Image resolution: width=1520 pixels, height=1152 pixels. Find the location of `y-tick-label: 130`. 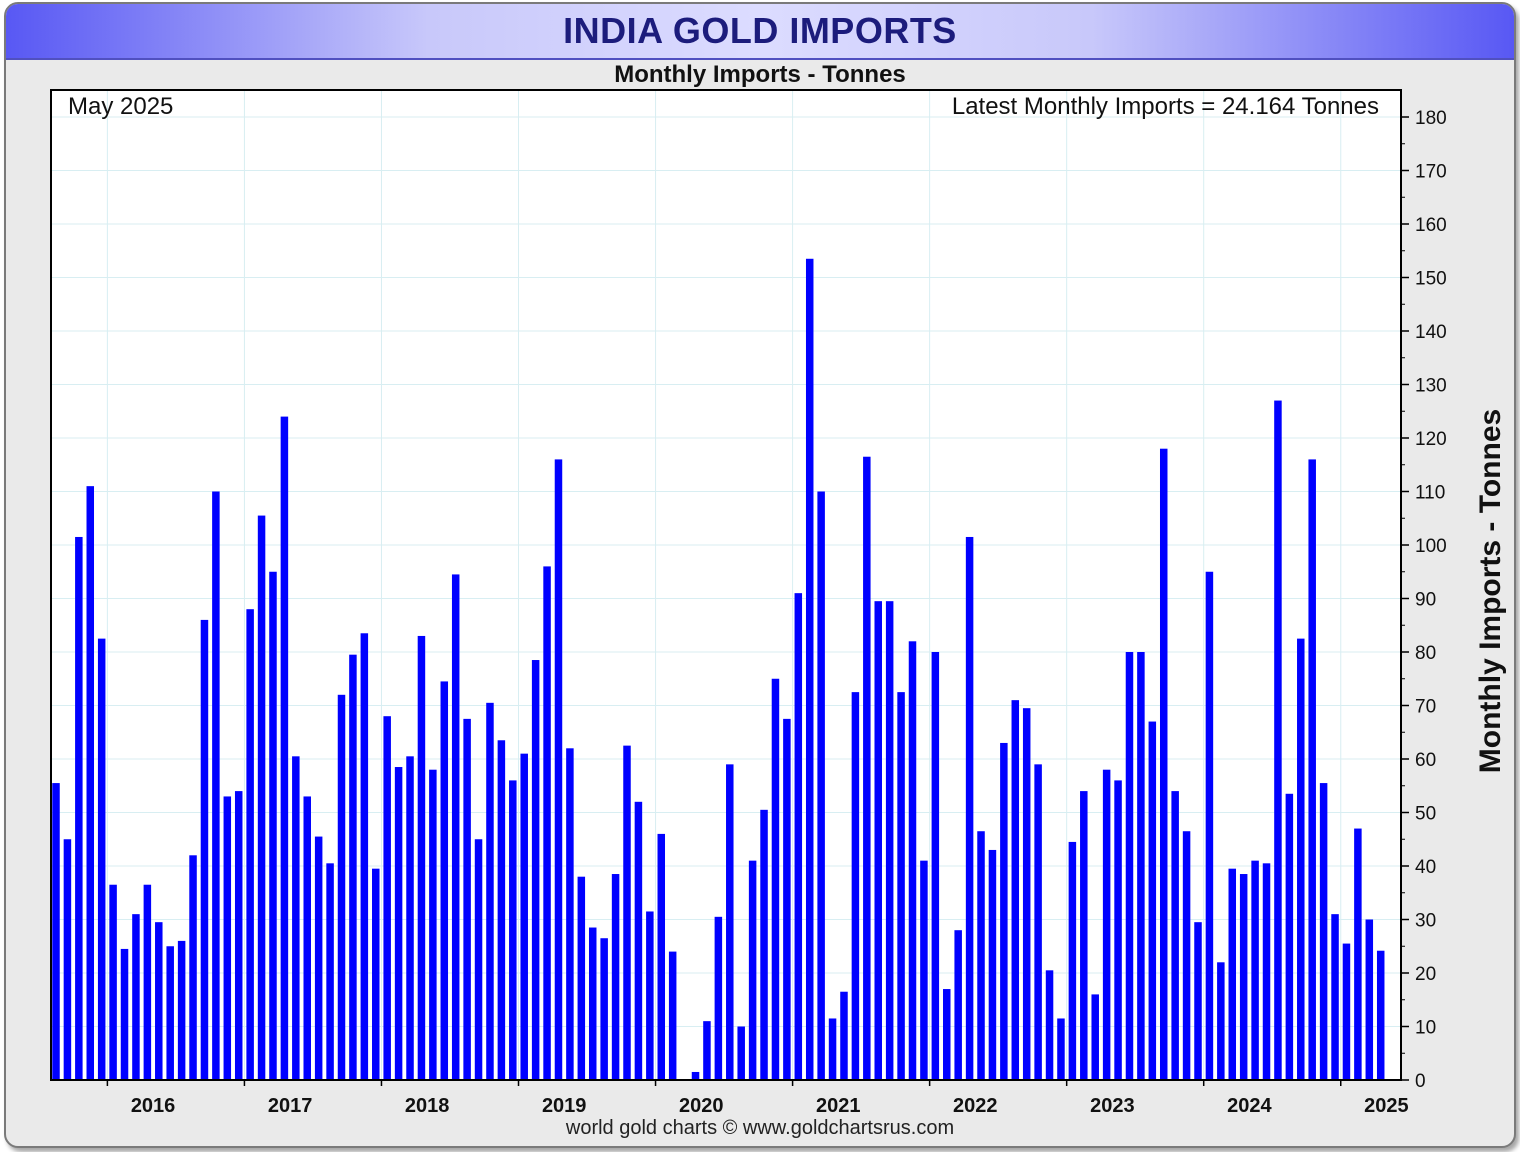

y-tick-label: 130 is located at coordinates (1431, 386).